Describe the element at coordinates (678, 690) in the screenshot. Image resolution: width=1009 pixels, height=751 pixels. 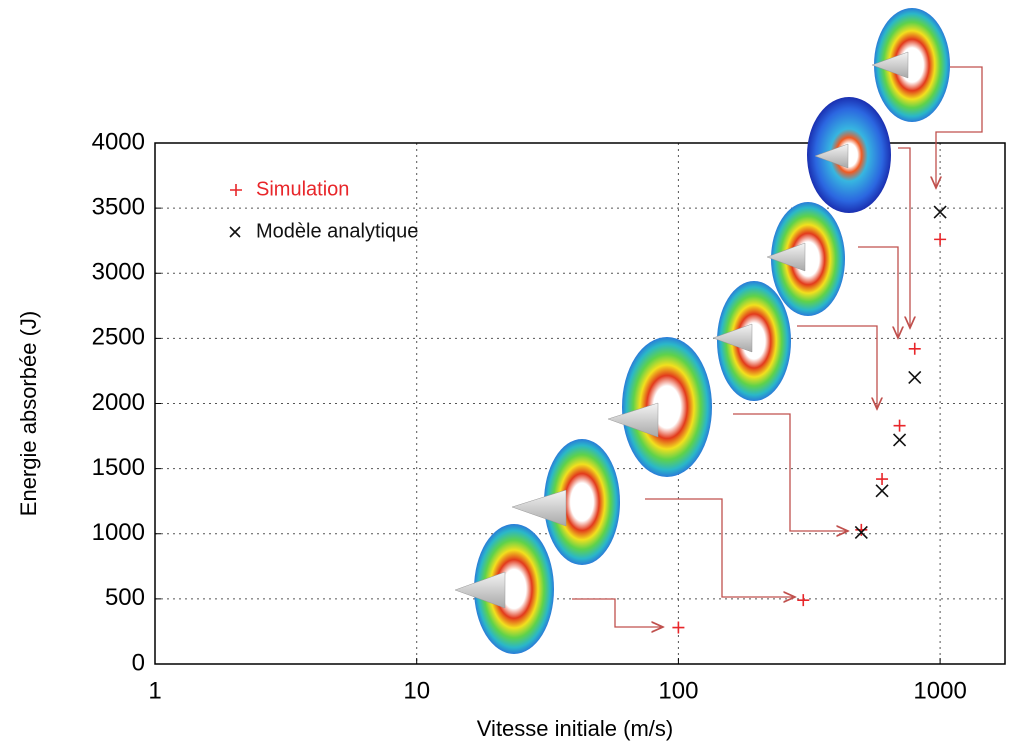
I see `x-tick-label: 100` at that location.